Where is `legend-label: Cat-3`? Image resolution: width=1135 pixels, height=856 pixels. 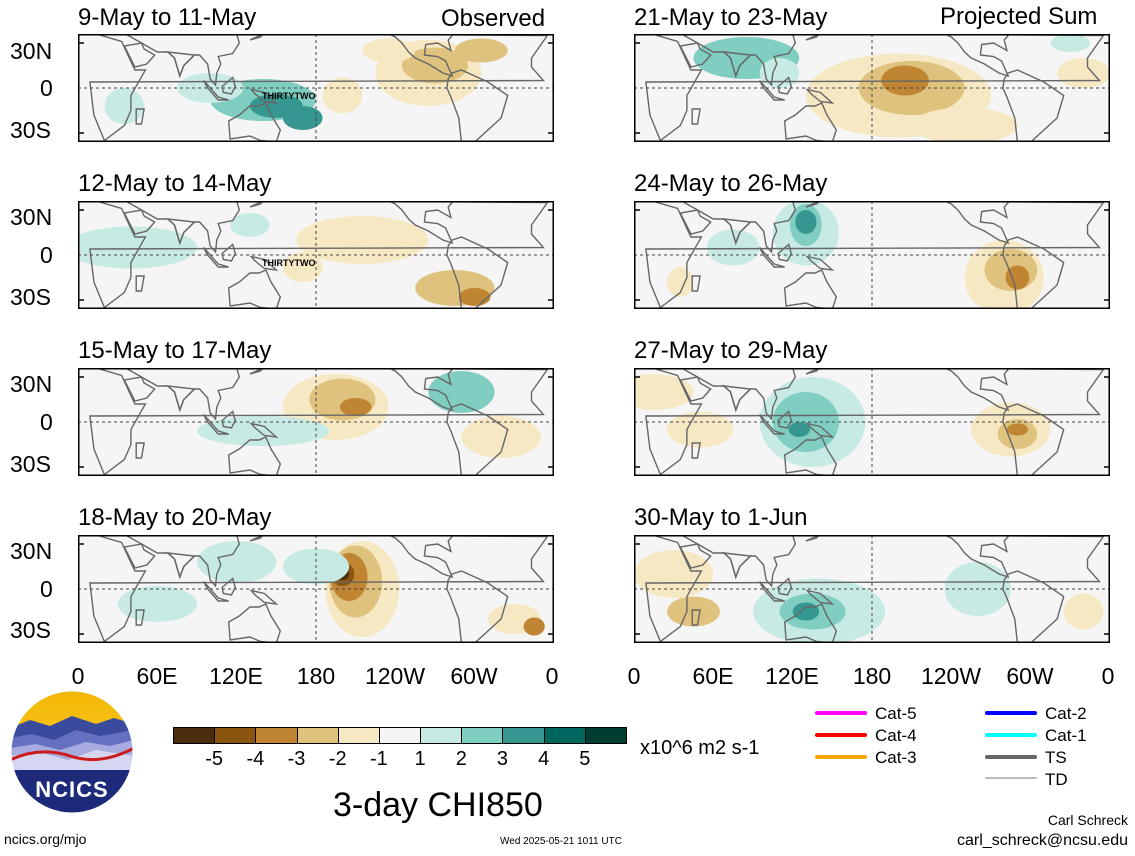 legend-label: Cat-3 is located at coordinates (896, 757).